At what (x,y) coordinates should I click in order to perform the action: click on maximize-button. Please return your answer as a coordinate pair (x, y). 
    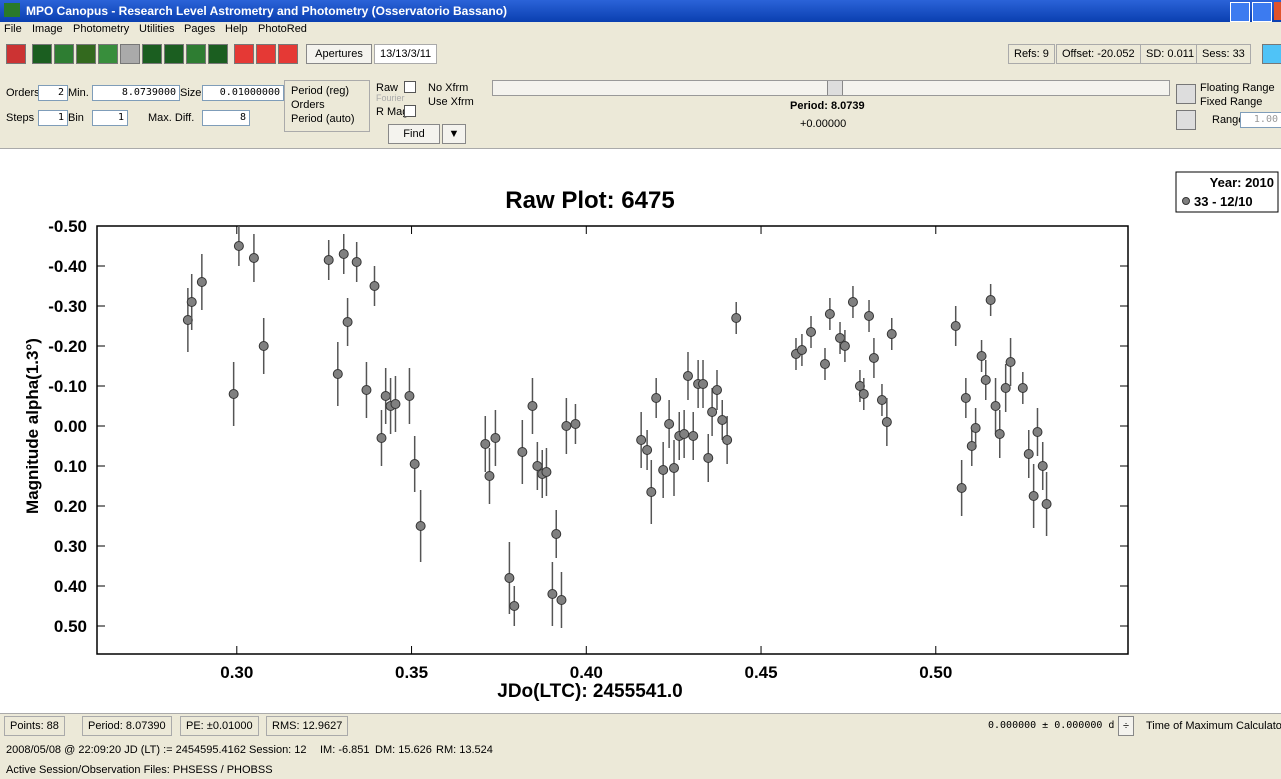
    Looking at the image, I should click on (1262, 12).